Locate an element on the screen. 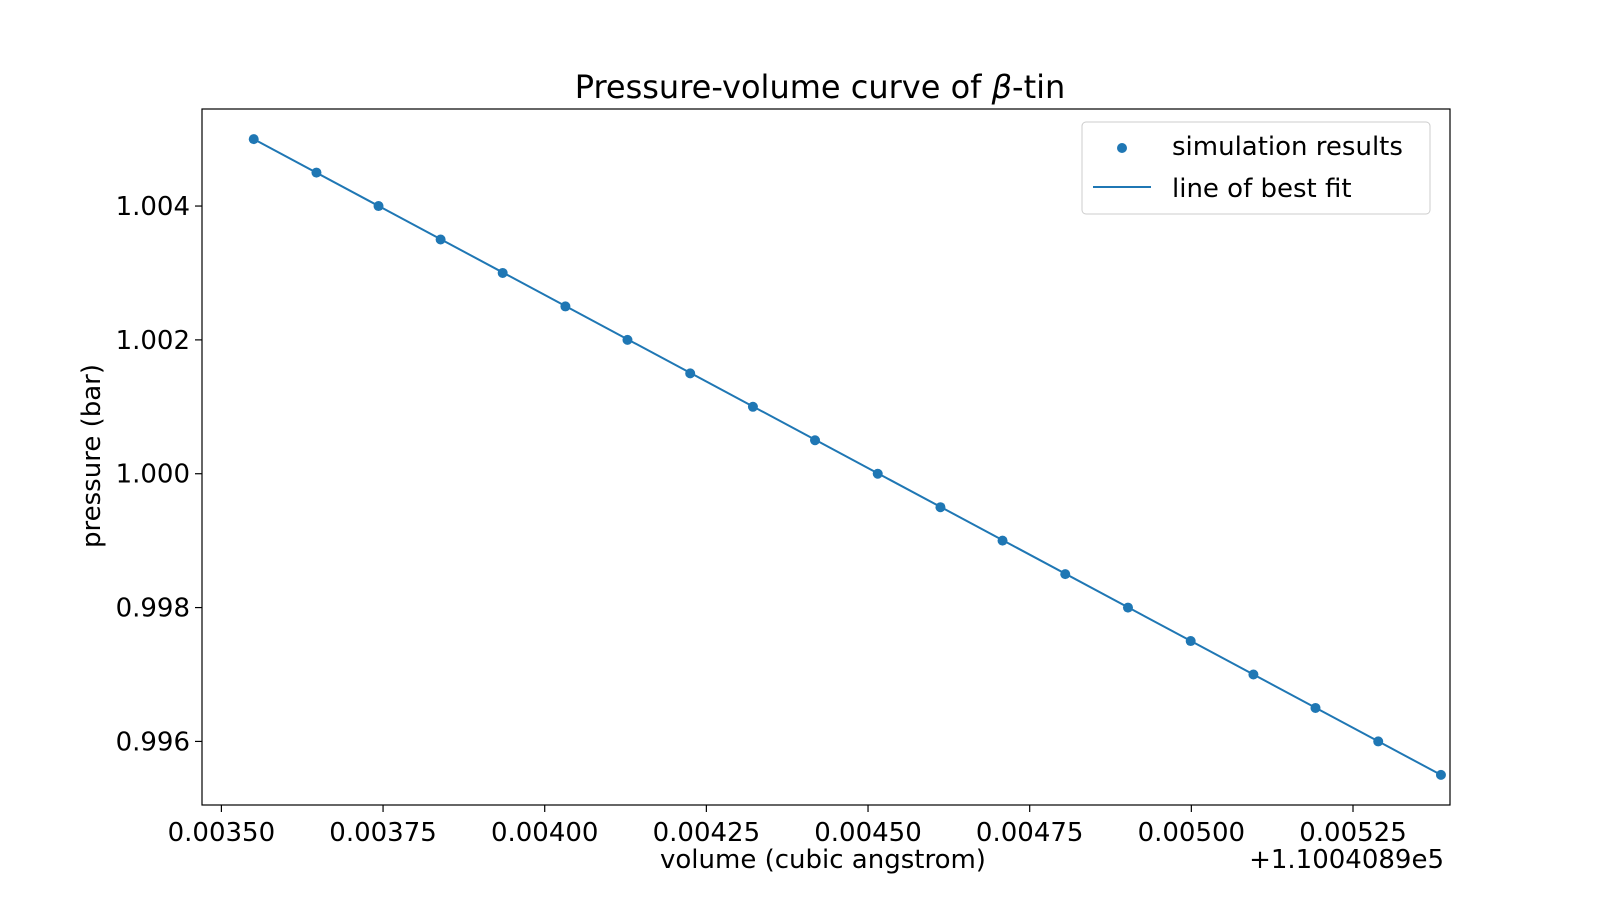 Image resolution: width=1600 pixels, height=900 pixels. y-axis: 0.996 0.998 1.000 1.002 1.004 is located at coordinates (159, 474).